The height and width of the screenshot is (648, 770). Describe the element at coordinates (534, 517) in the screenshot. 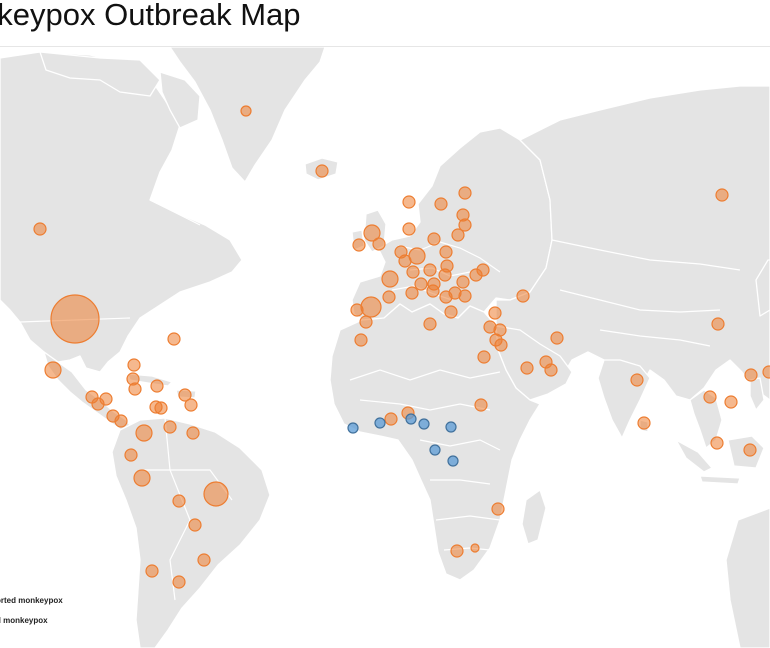

I see `landmass-madagascar` at that location.